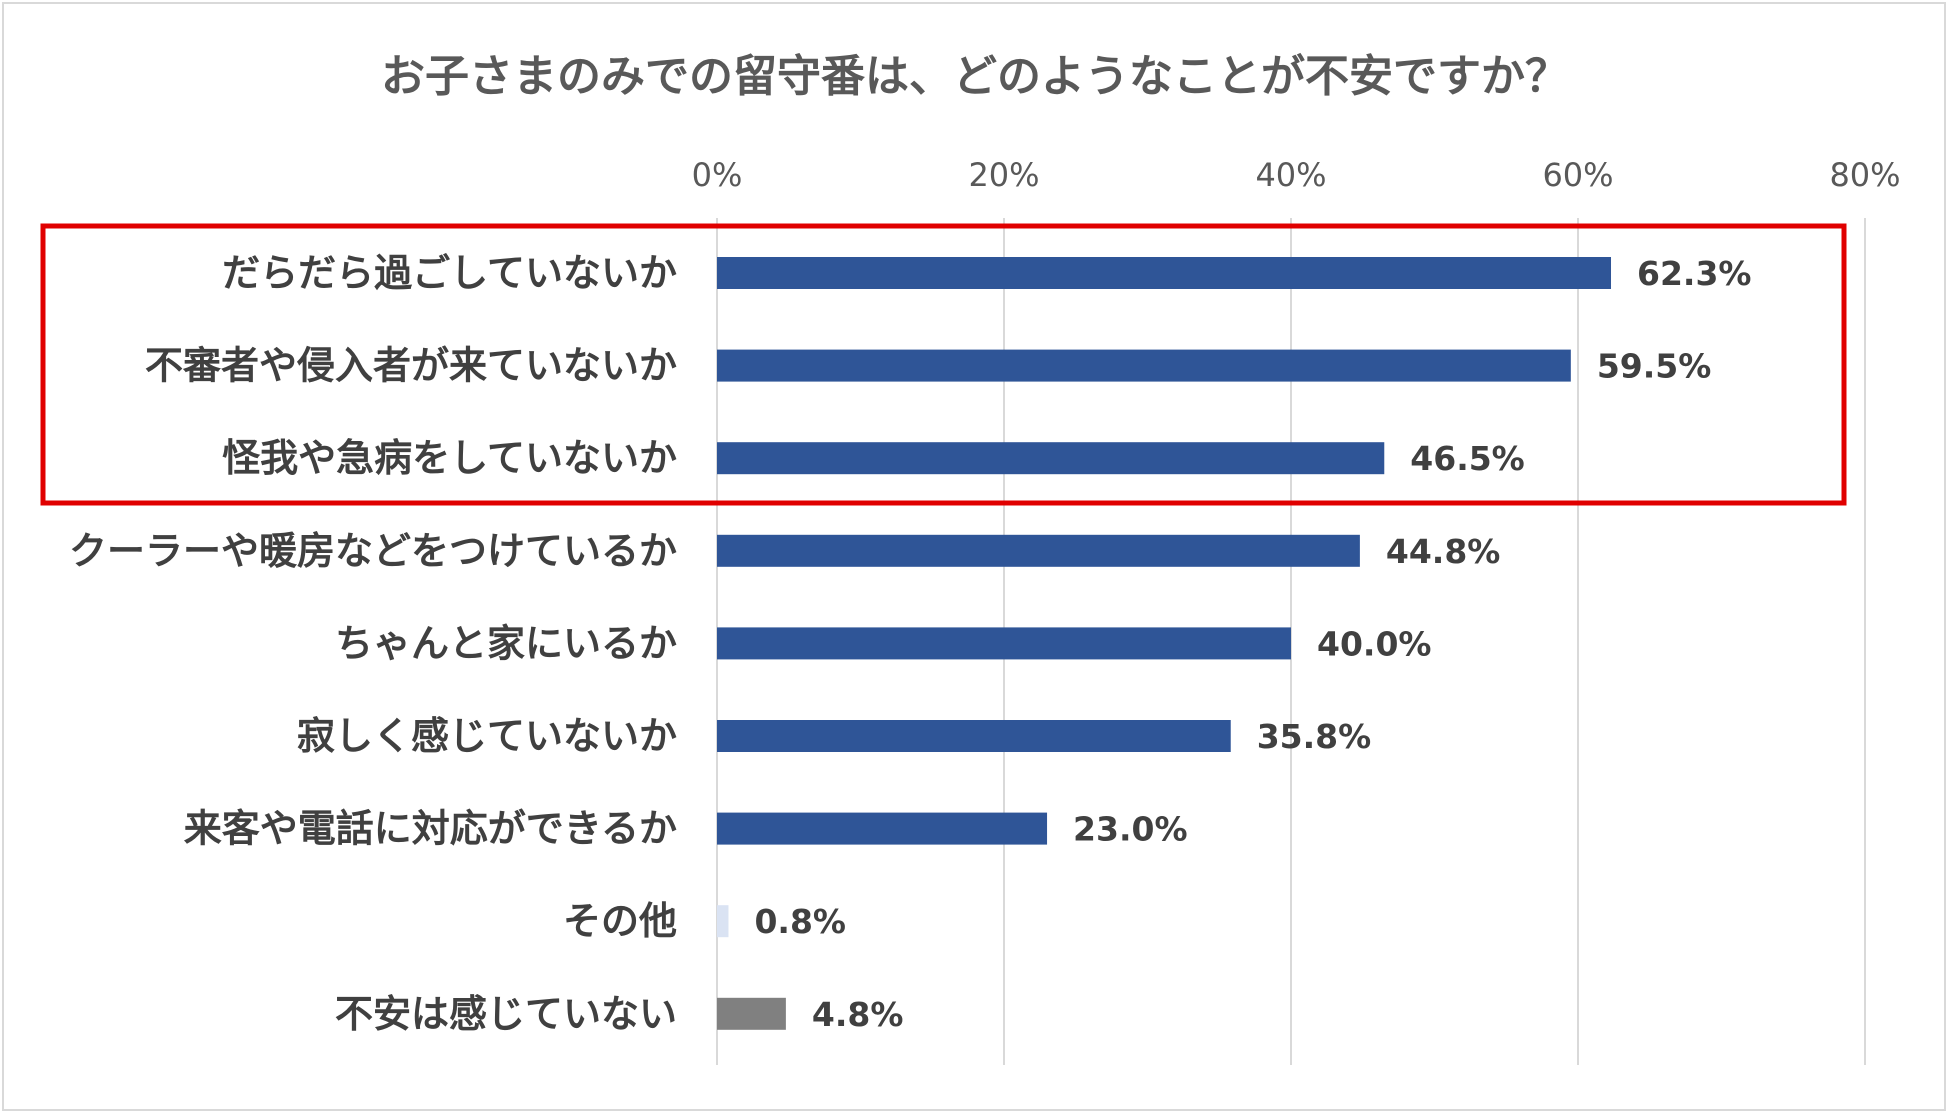  Describe the element at coordinates (411, 366) in the screenshot. I see `category-label: 不審者や侵入者が来ていないか` at that location.